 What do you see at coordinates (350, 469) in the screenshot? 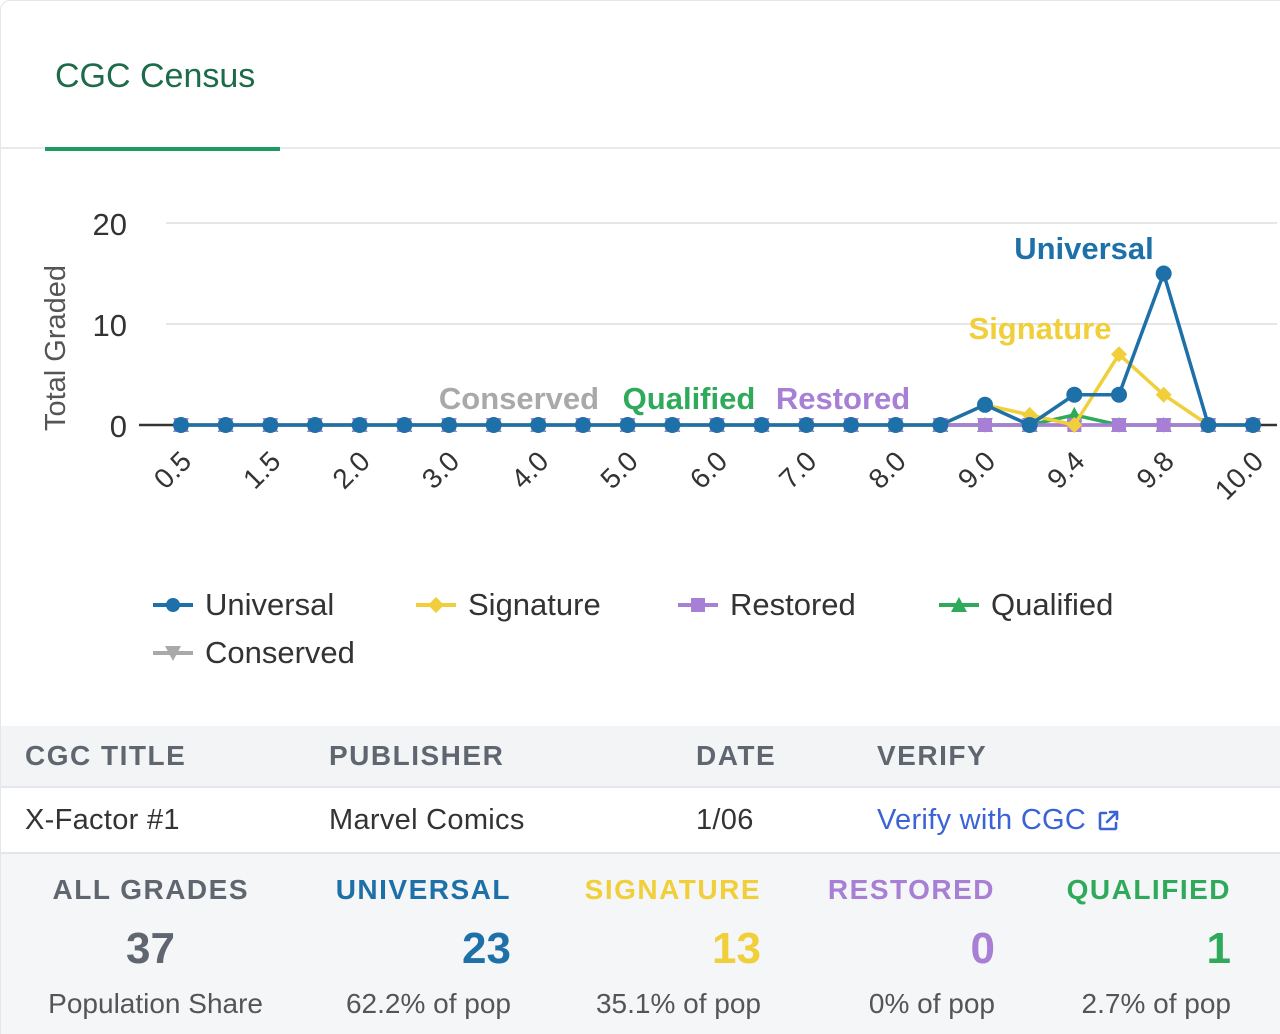
I see `x-tick-label: 2.0` at bounding box center [350, 469].